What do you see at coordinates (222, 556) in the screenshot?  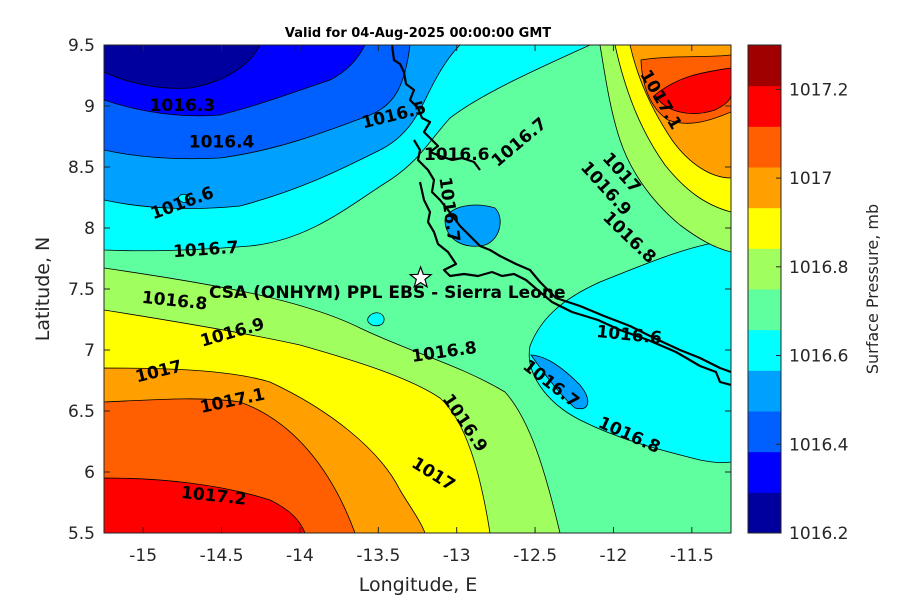 I see `x-tick-label: -14.5` at bounding box center [222, 556].